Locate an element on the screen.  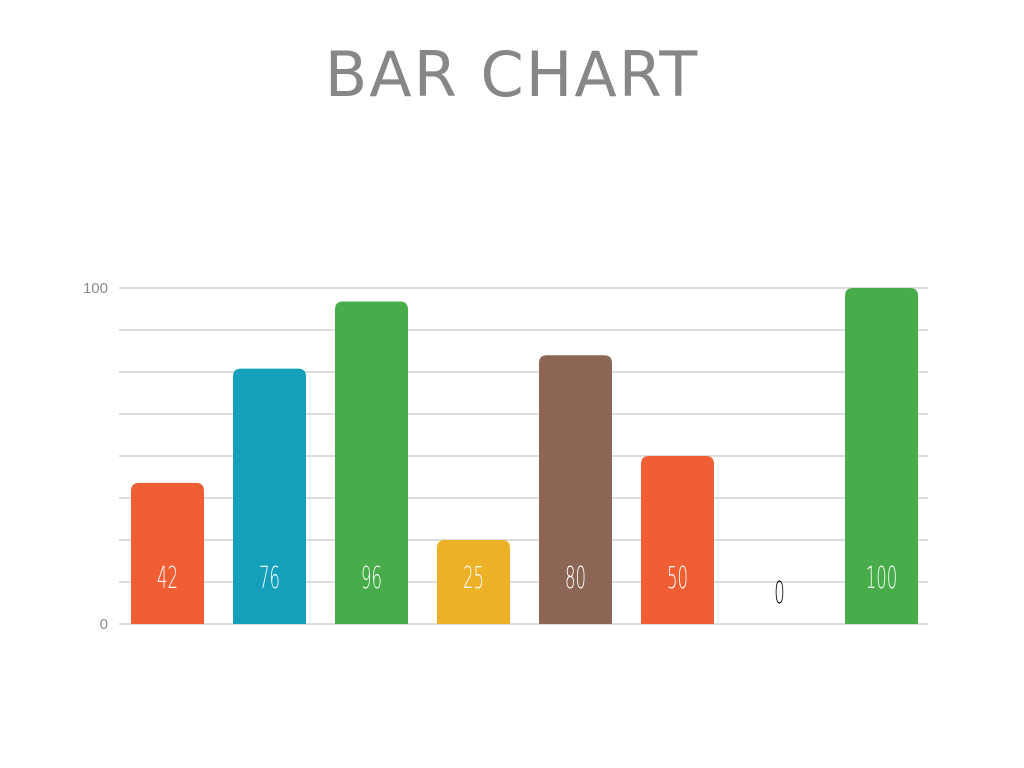
data-label: 100 is located at coordinates (881, 578).